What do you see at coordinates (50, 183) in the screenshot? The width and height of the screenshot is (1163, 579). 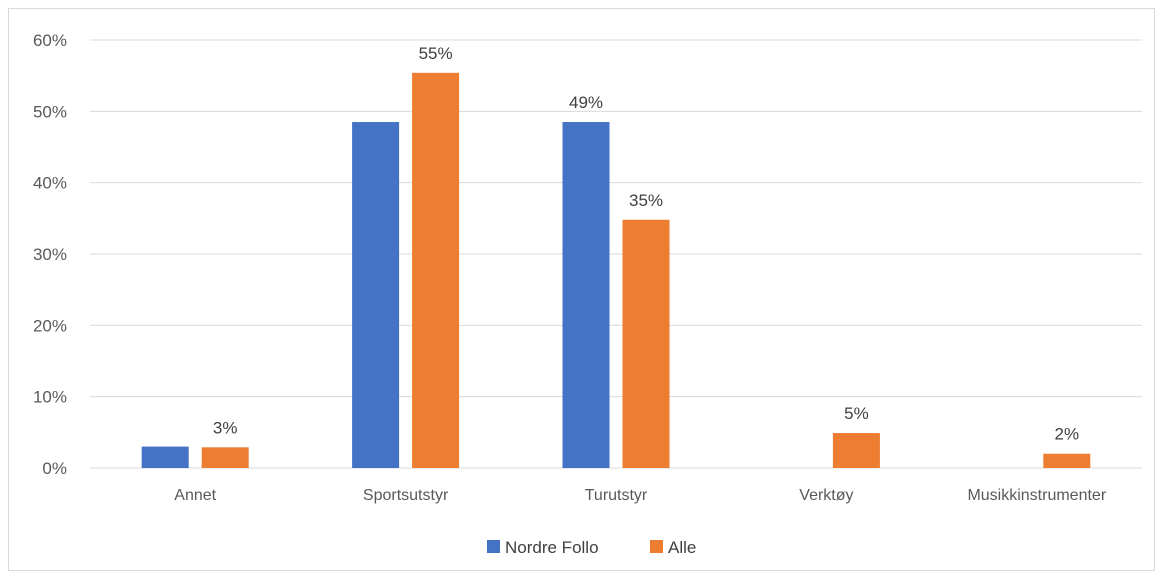 I see `y-tick-label: 40%` at bounding box center [50, 183].